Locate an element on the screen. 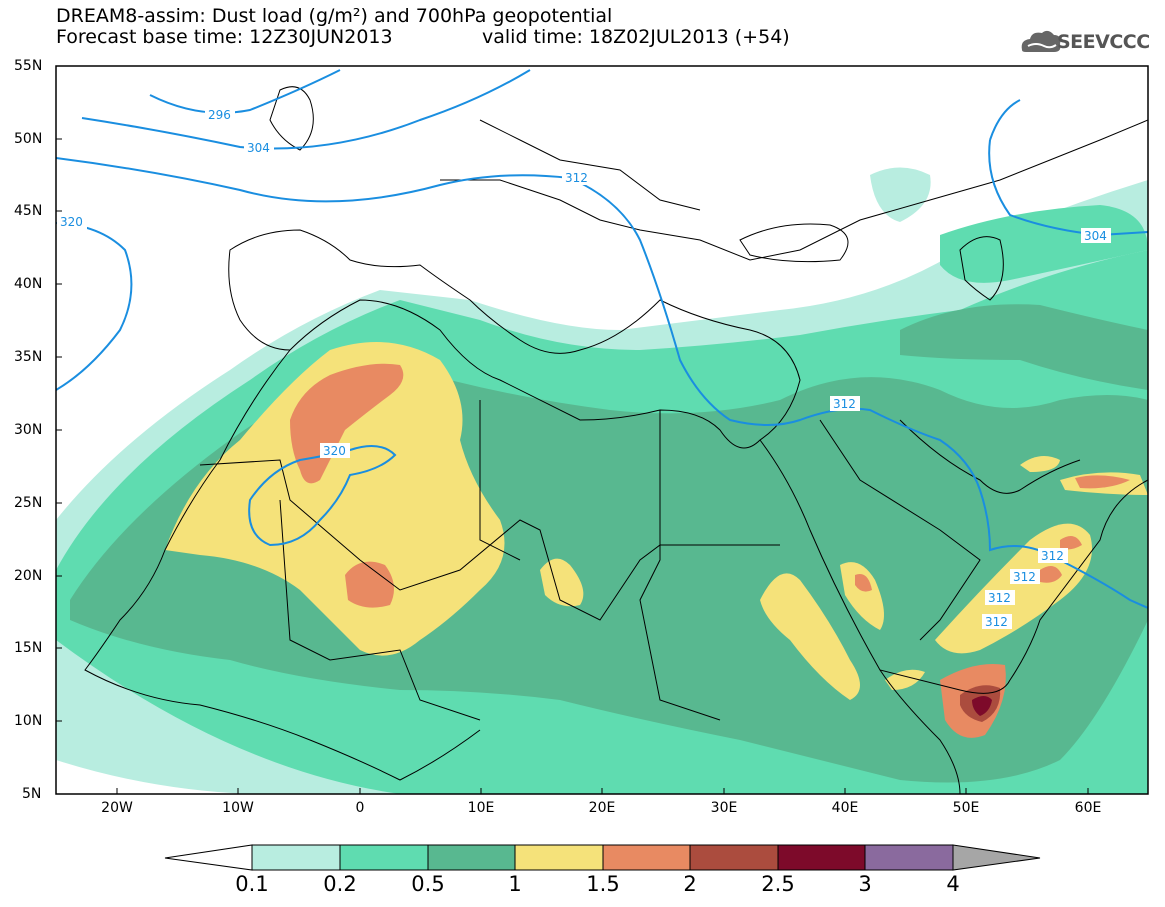 The image size is (1165, 907). lat-label: 20N is located at coordinates (28, 576).